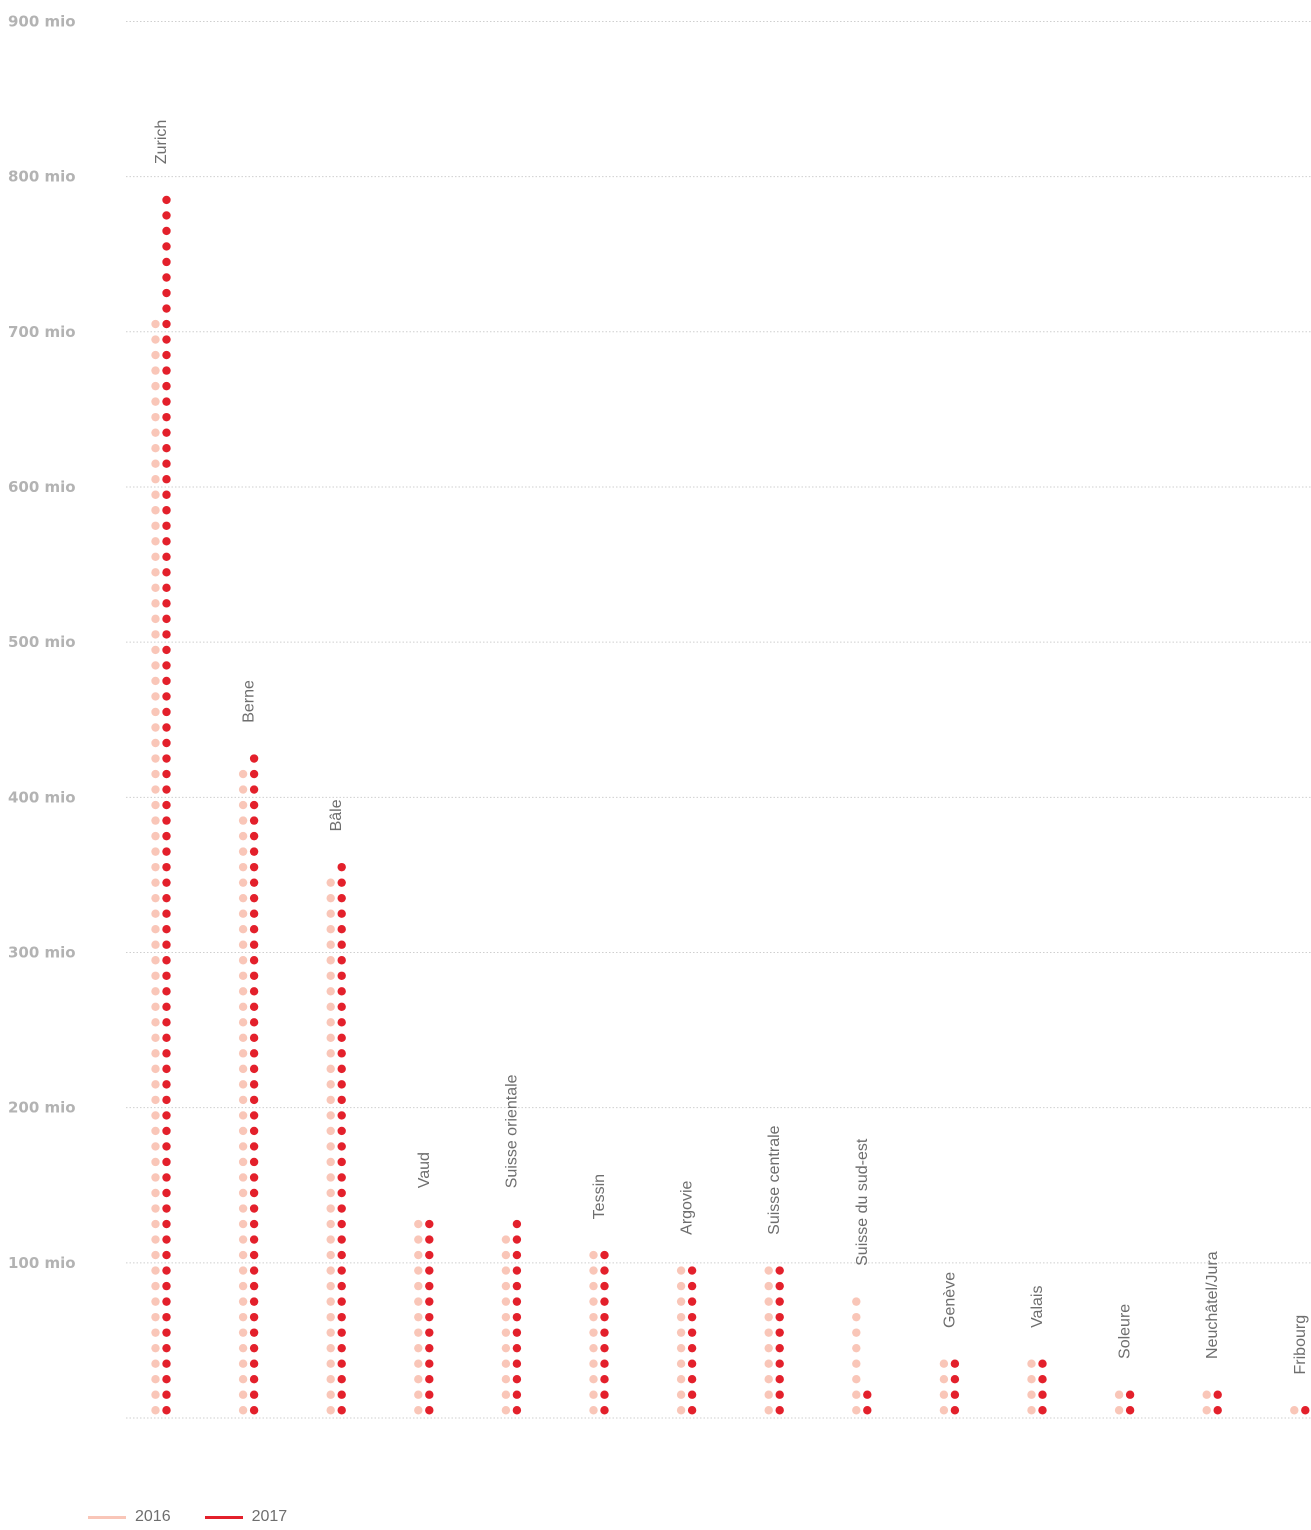  Describe the element at coordinates (1300, 1345) in the screenshot. I see `category-label: Fribourg` at that location.